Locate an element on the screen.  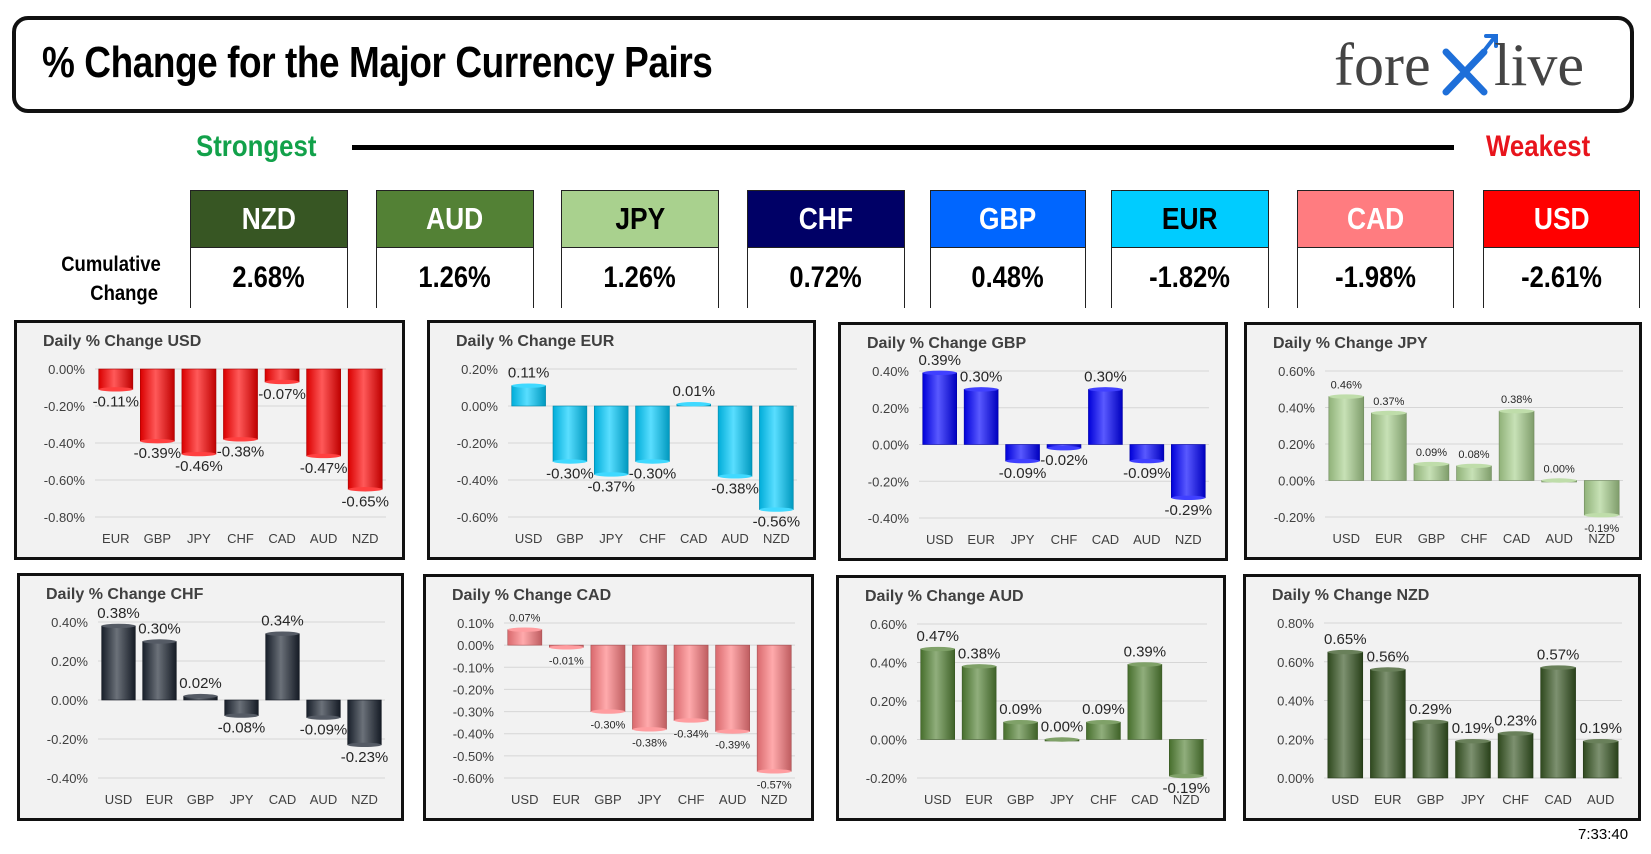
data-label: -0.38% is located at coordinates (241, 451).